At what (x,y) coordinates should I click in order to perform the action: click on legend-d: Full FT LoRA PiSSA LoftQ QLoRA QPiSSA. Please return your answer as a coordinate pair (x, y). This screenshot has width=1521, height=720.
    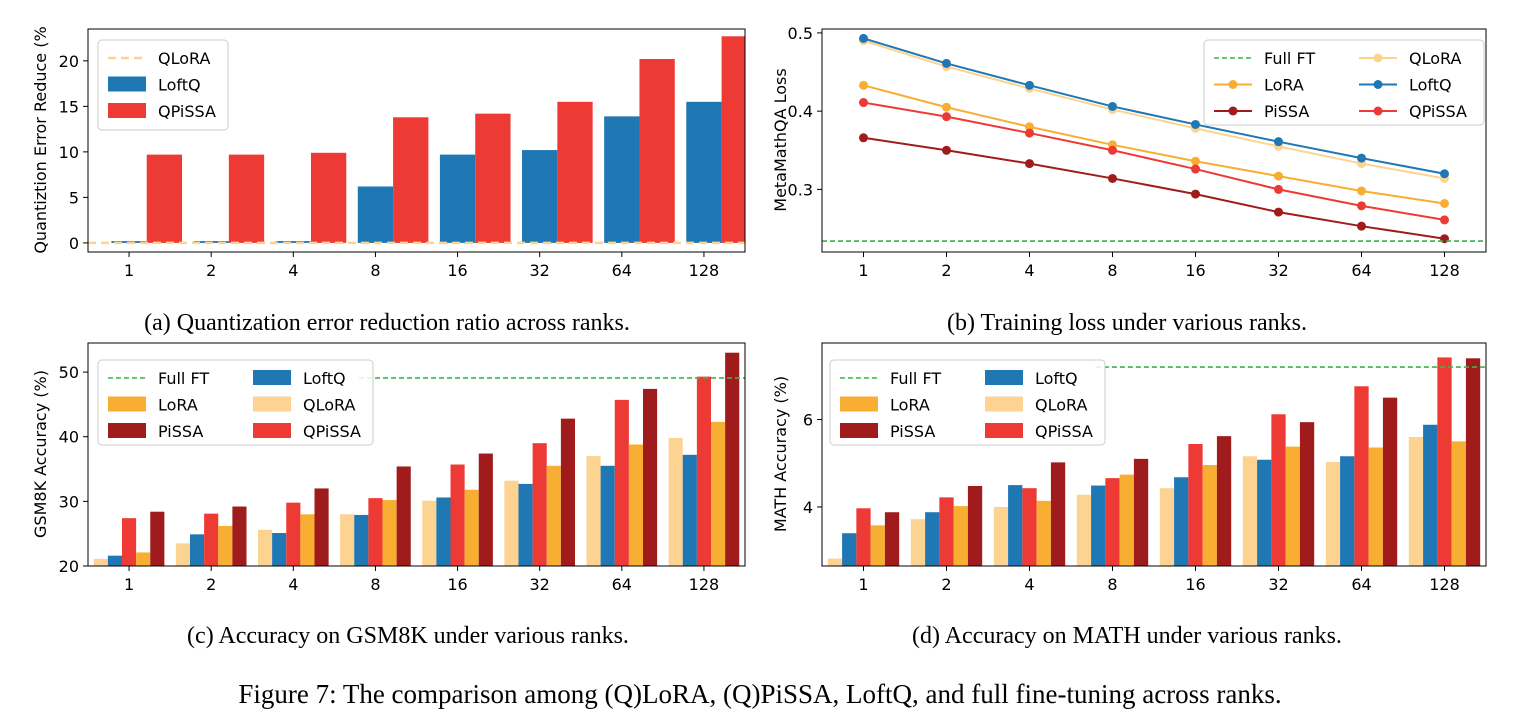
    Looking at the image, I should click on (967, 402).